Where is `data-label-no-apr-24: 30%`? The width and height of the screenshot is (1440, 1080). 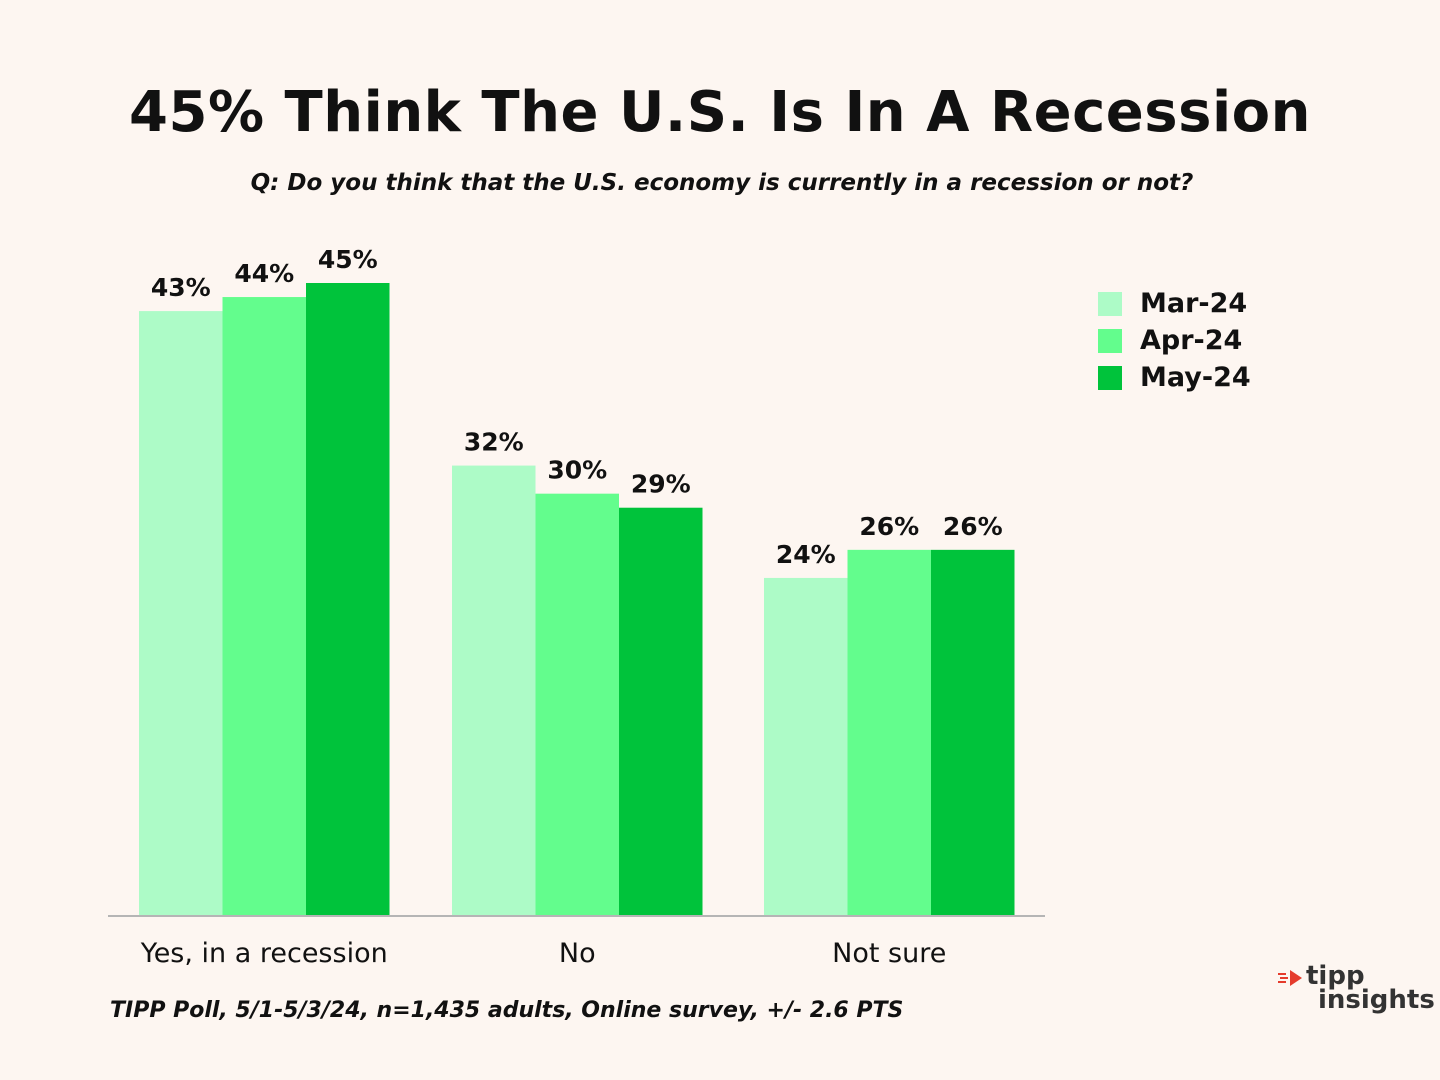 data-label-no-apr-24: 30% is located at coordinates (577, 470).